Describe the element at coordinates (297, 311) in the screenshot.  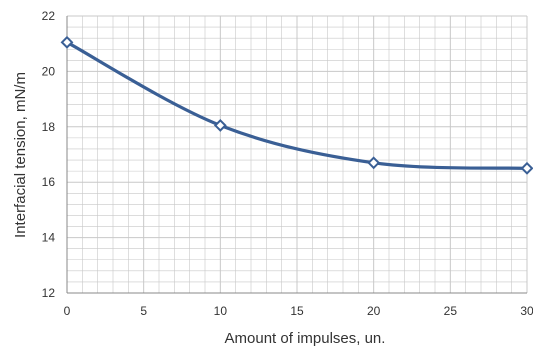
I see `x-tick-label: 15` at that location.